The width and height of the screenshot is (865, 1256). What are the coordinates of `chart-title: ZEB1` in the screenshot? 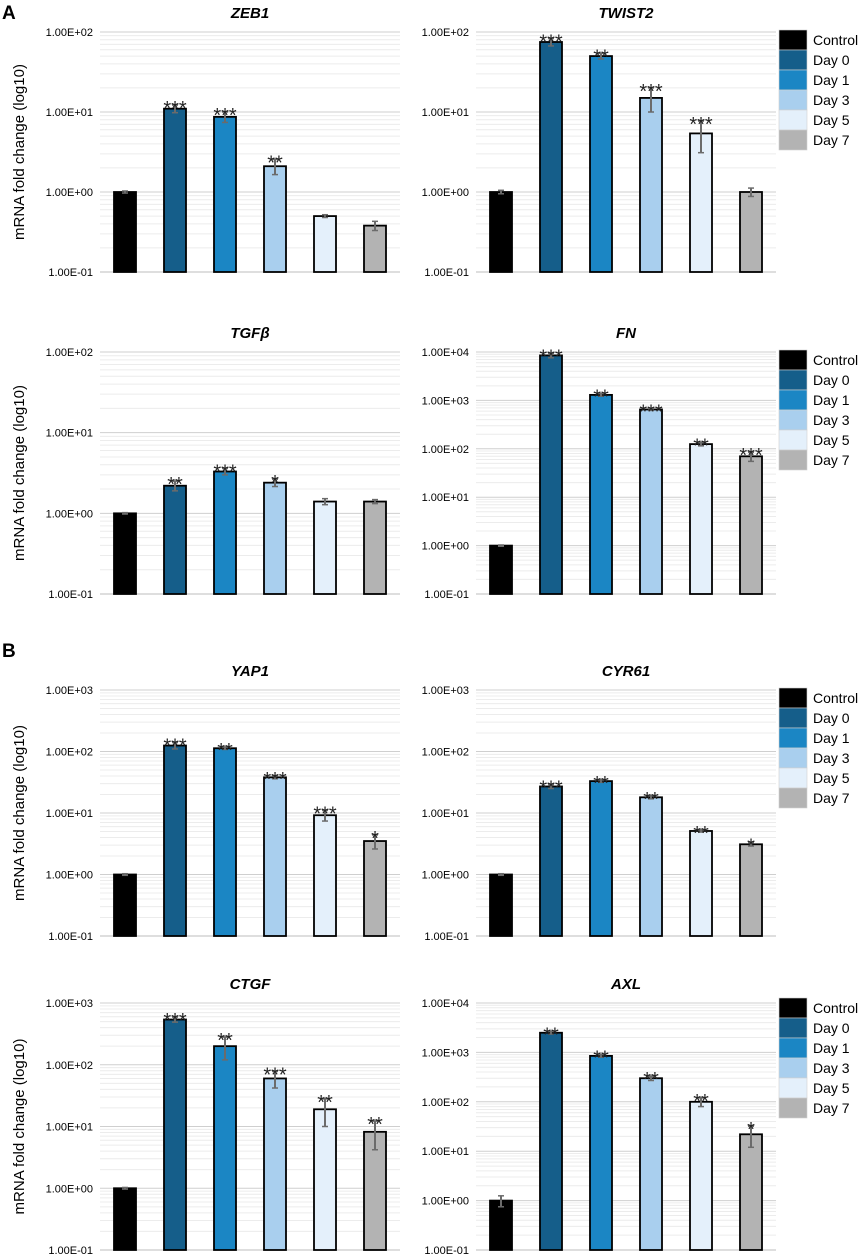 It's located at (249, 13).